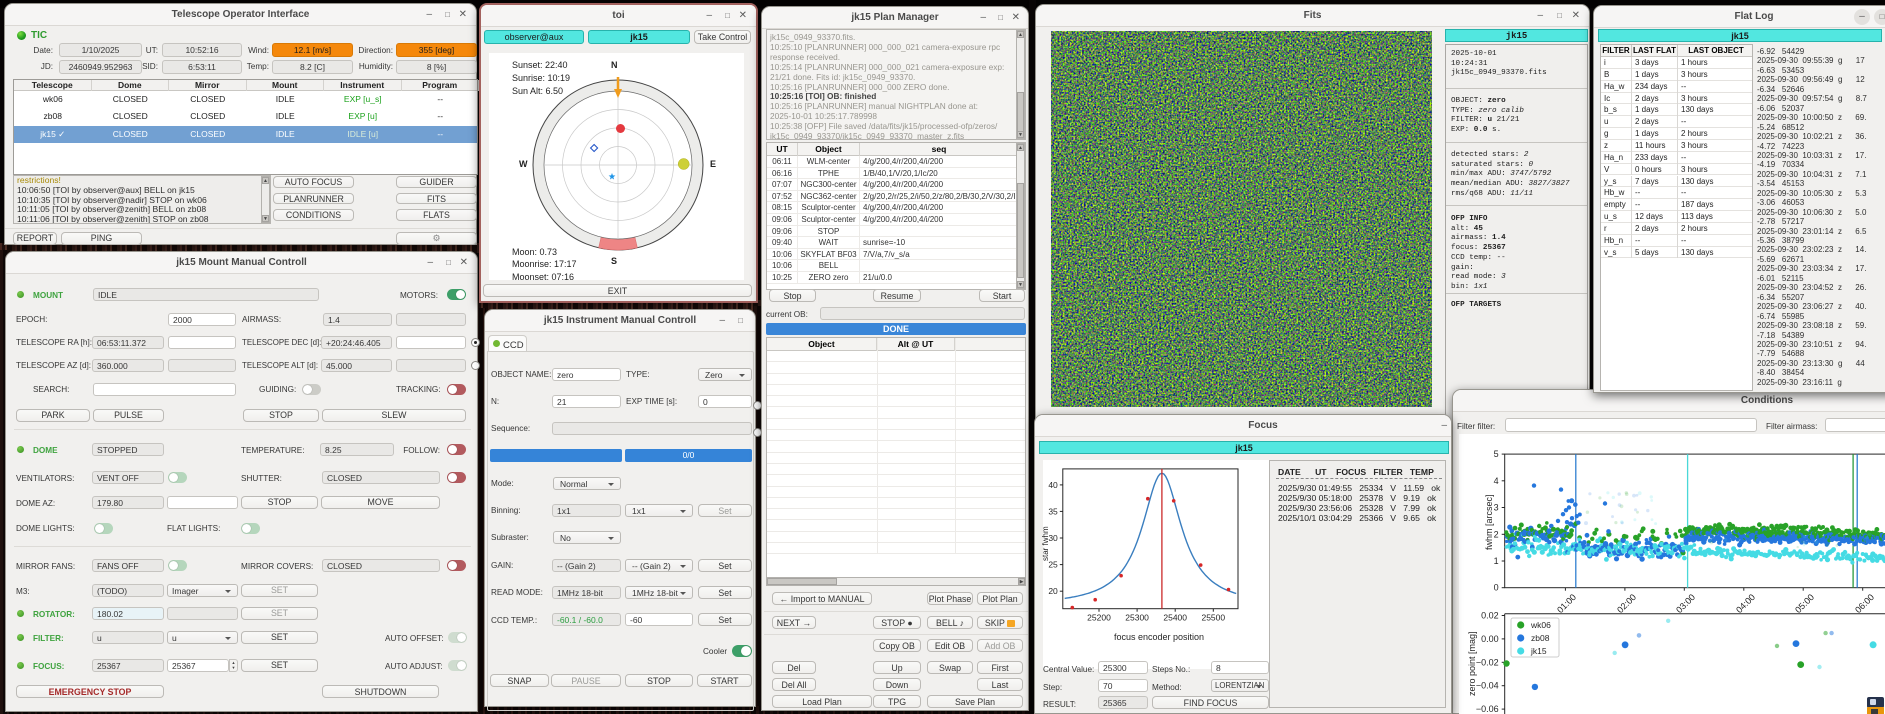 The width and height of the screenshot is (1885, 714). Describe the element at coordinates (1487, 709) in the screenshot. I see `svg-text: −0.06` at that location.